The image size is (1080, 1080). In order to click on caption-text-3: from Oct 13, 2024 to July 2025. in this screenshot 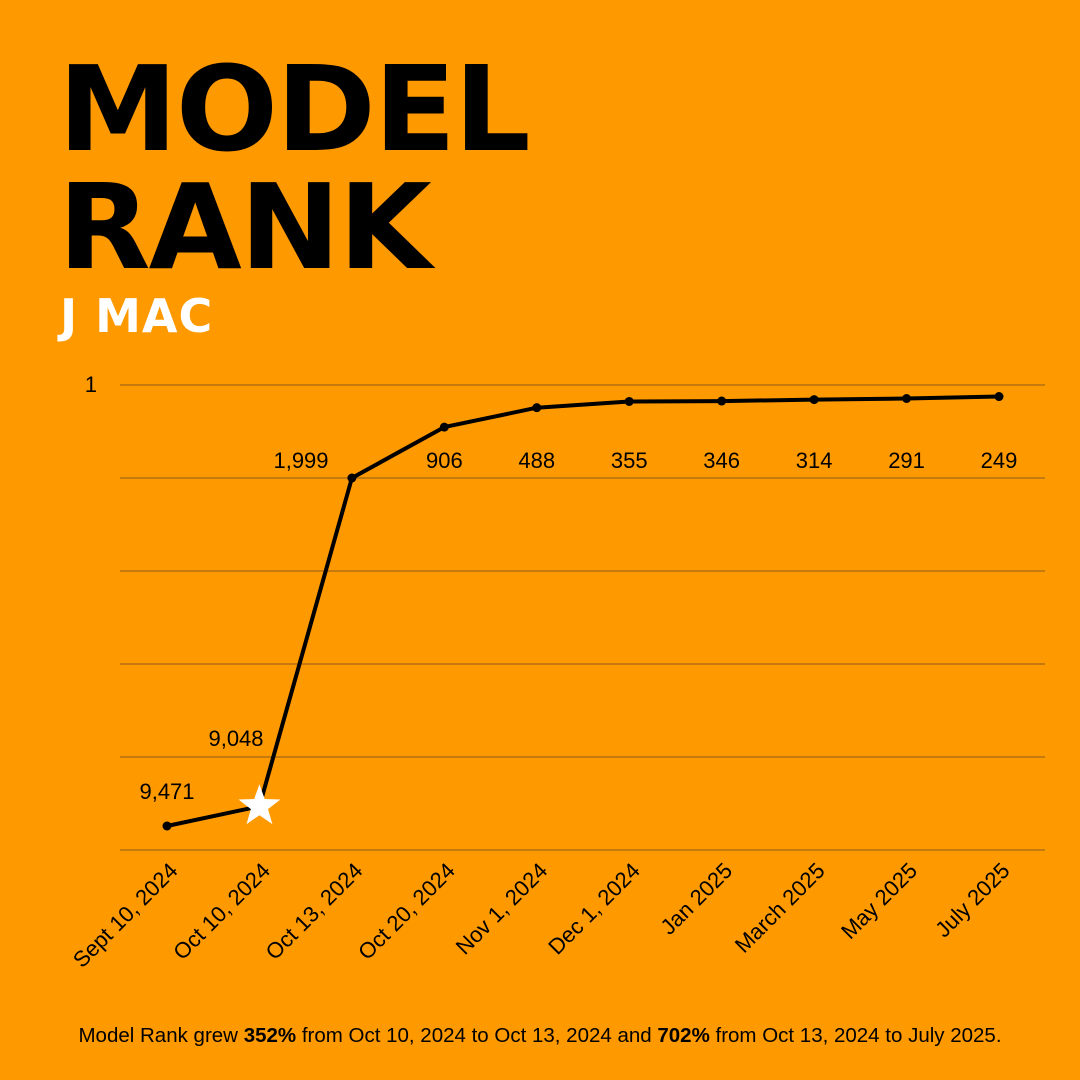, I will do `click(855, 1035)`.